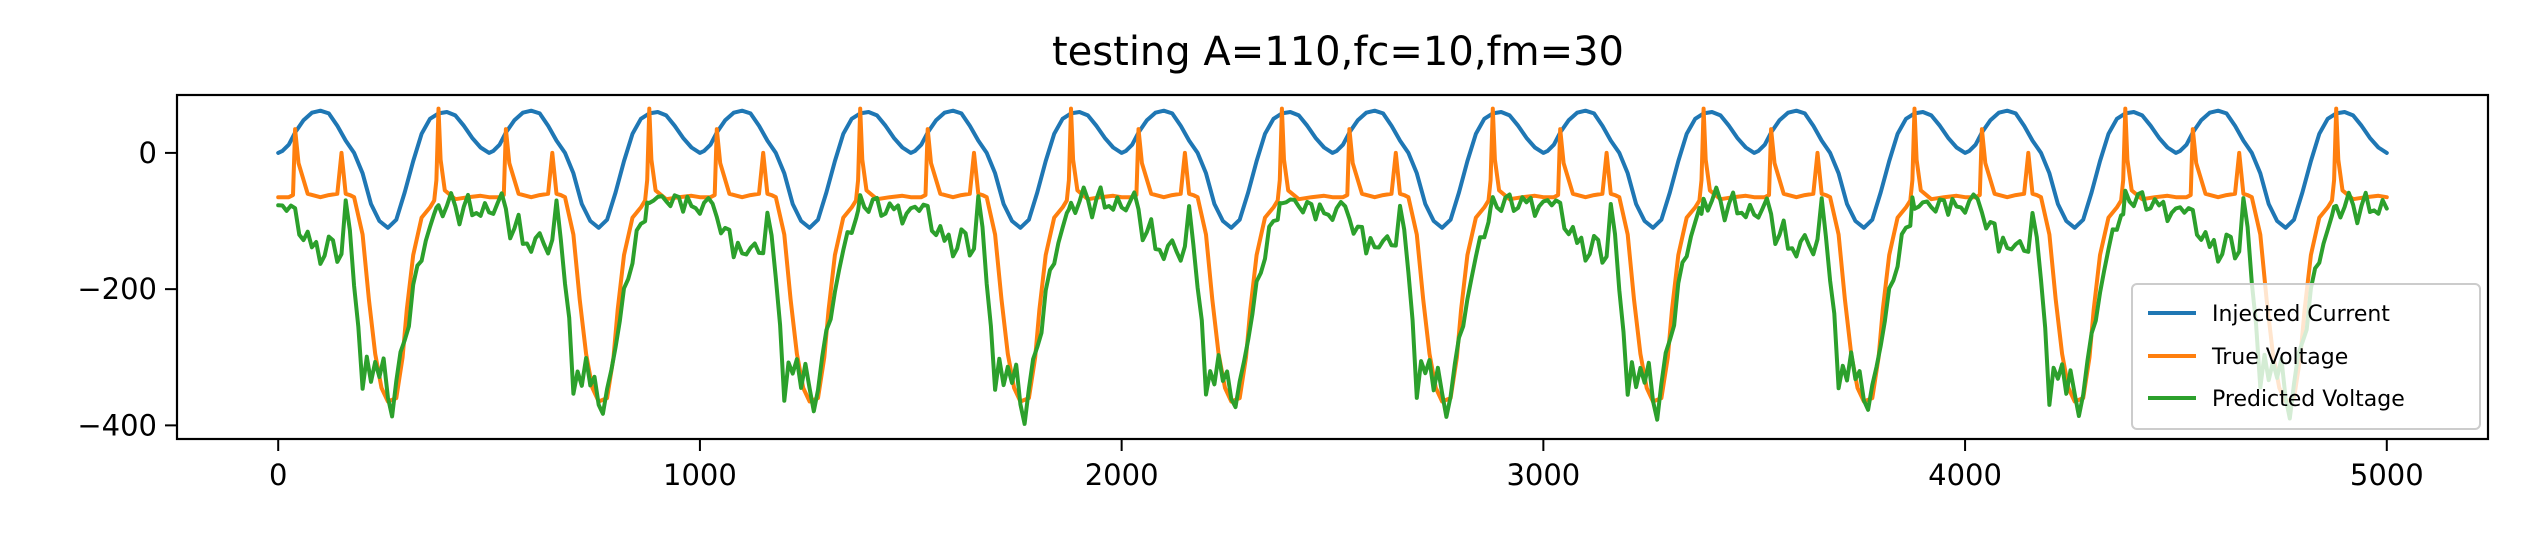 This screenshot has height=540, width=2528. What do you see at coordinates (2387, 475) in the screenshot?
I see `x-tick-label: 5000` at bounding box center [2387, 475].